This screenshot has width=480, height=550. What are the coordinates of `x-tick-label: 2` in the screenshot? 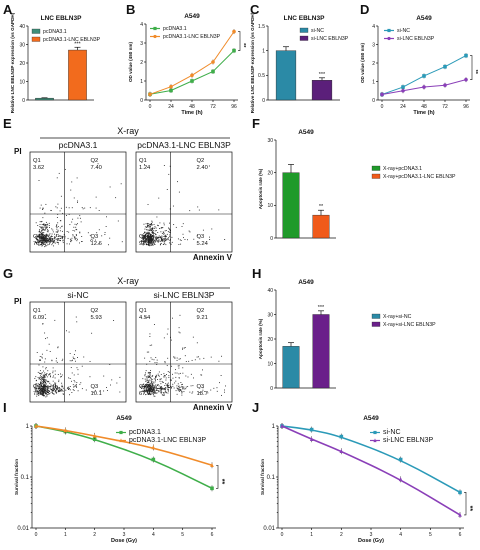 It's located at (341, 535).